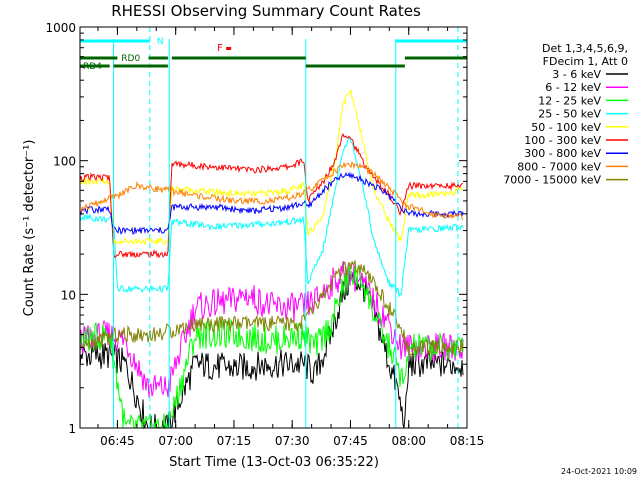  I want to click on x-tick-label-3: 07:30, so click(292, 441).